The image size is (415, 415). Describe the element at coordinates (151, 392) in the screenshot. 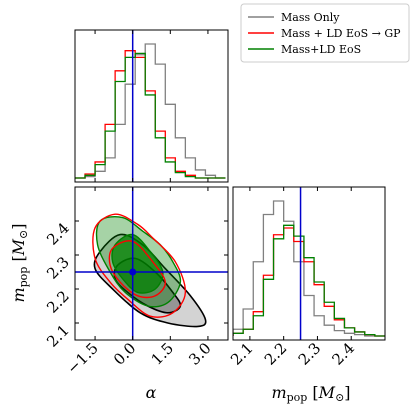

I see `x-axis-title-alpha: α` at that location.